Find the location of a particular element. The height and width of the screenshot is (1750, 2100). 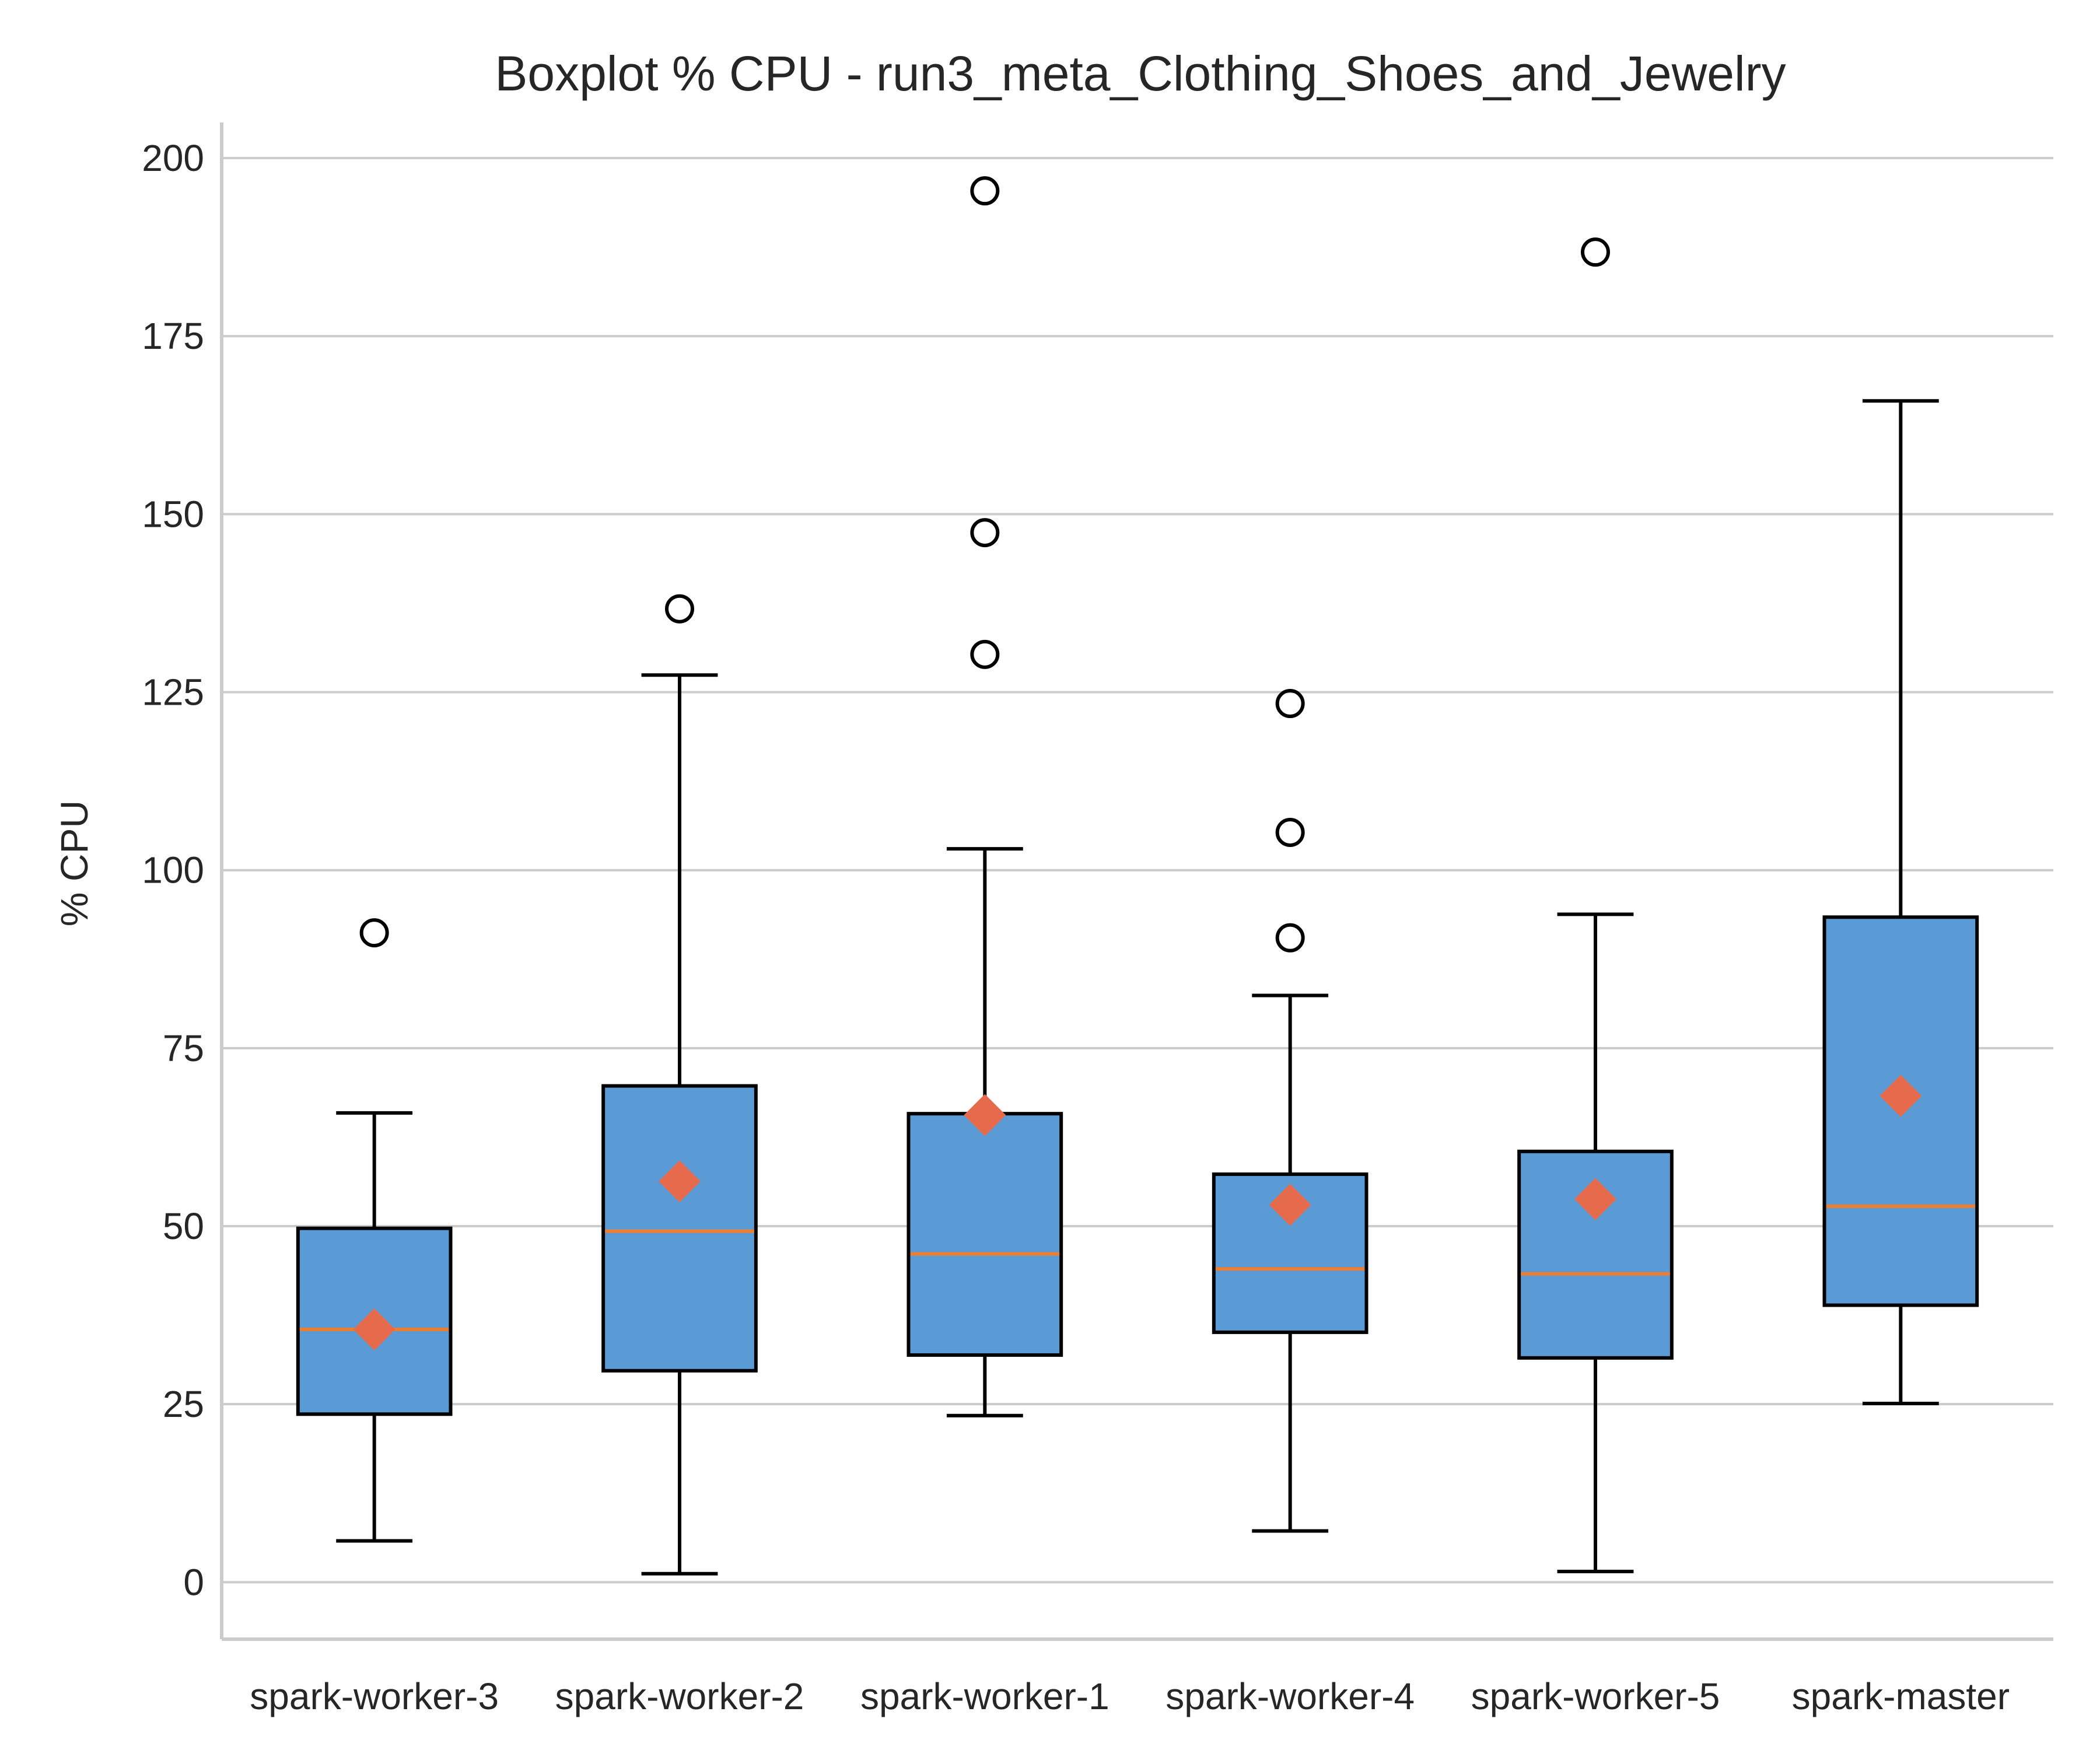

y-tick-labels: 0 25 50 75 100 125 150 175 200 is located at coordinates (173, 870).